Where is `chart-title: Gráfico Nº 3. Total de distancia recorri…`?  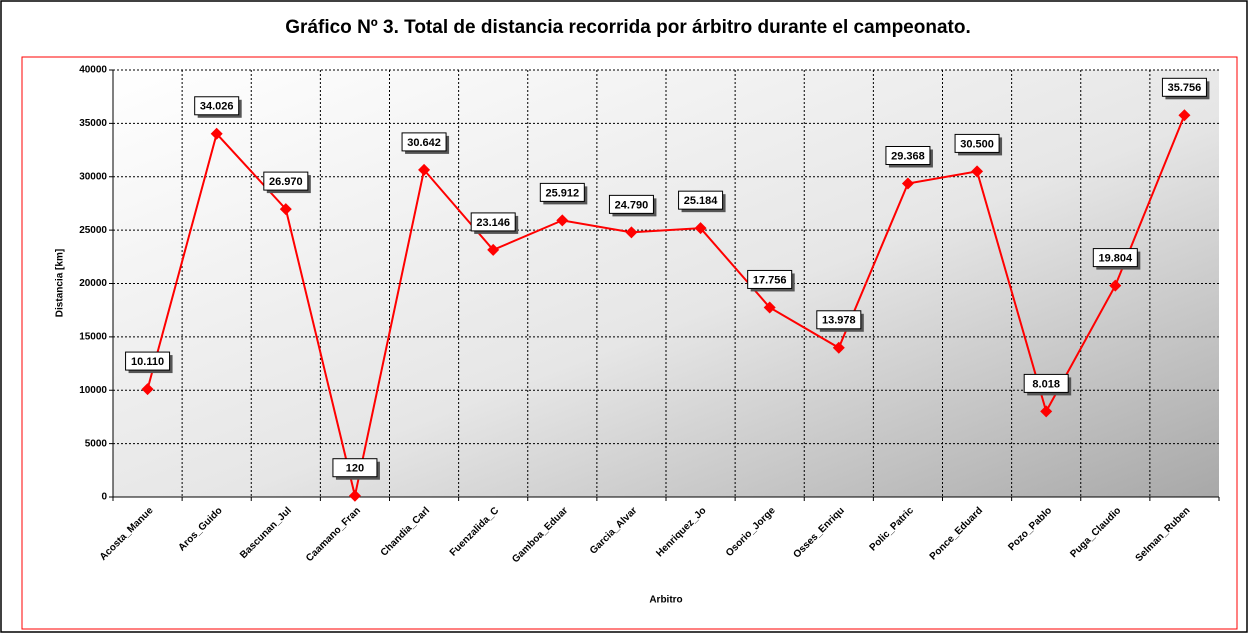 chart-title: Gráfico Nº 3. Total de distancia recorri… is located at coordinates (627, 27).